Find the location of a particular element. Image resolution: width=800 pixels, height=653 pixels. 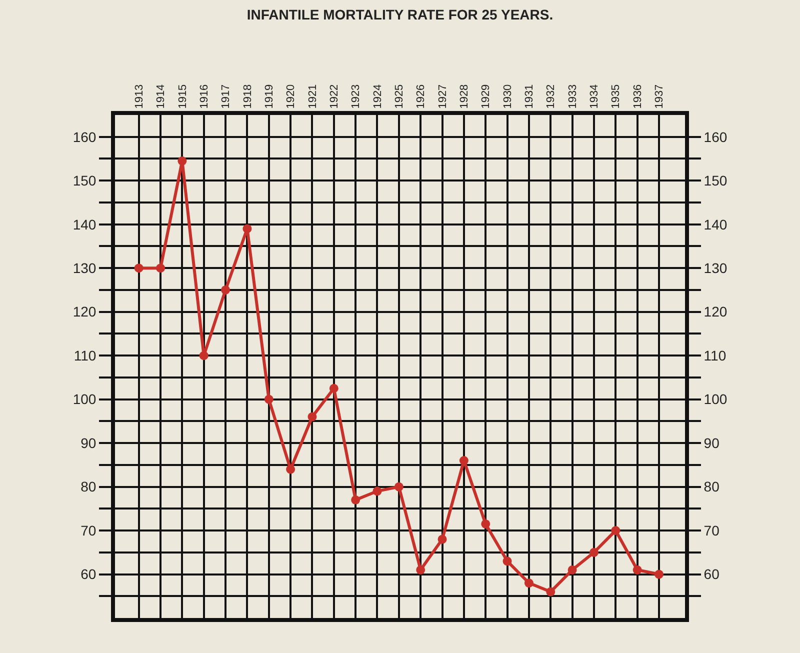

x-tick-label: 1922 is located at coordinates (334, 96).